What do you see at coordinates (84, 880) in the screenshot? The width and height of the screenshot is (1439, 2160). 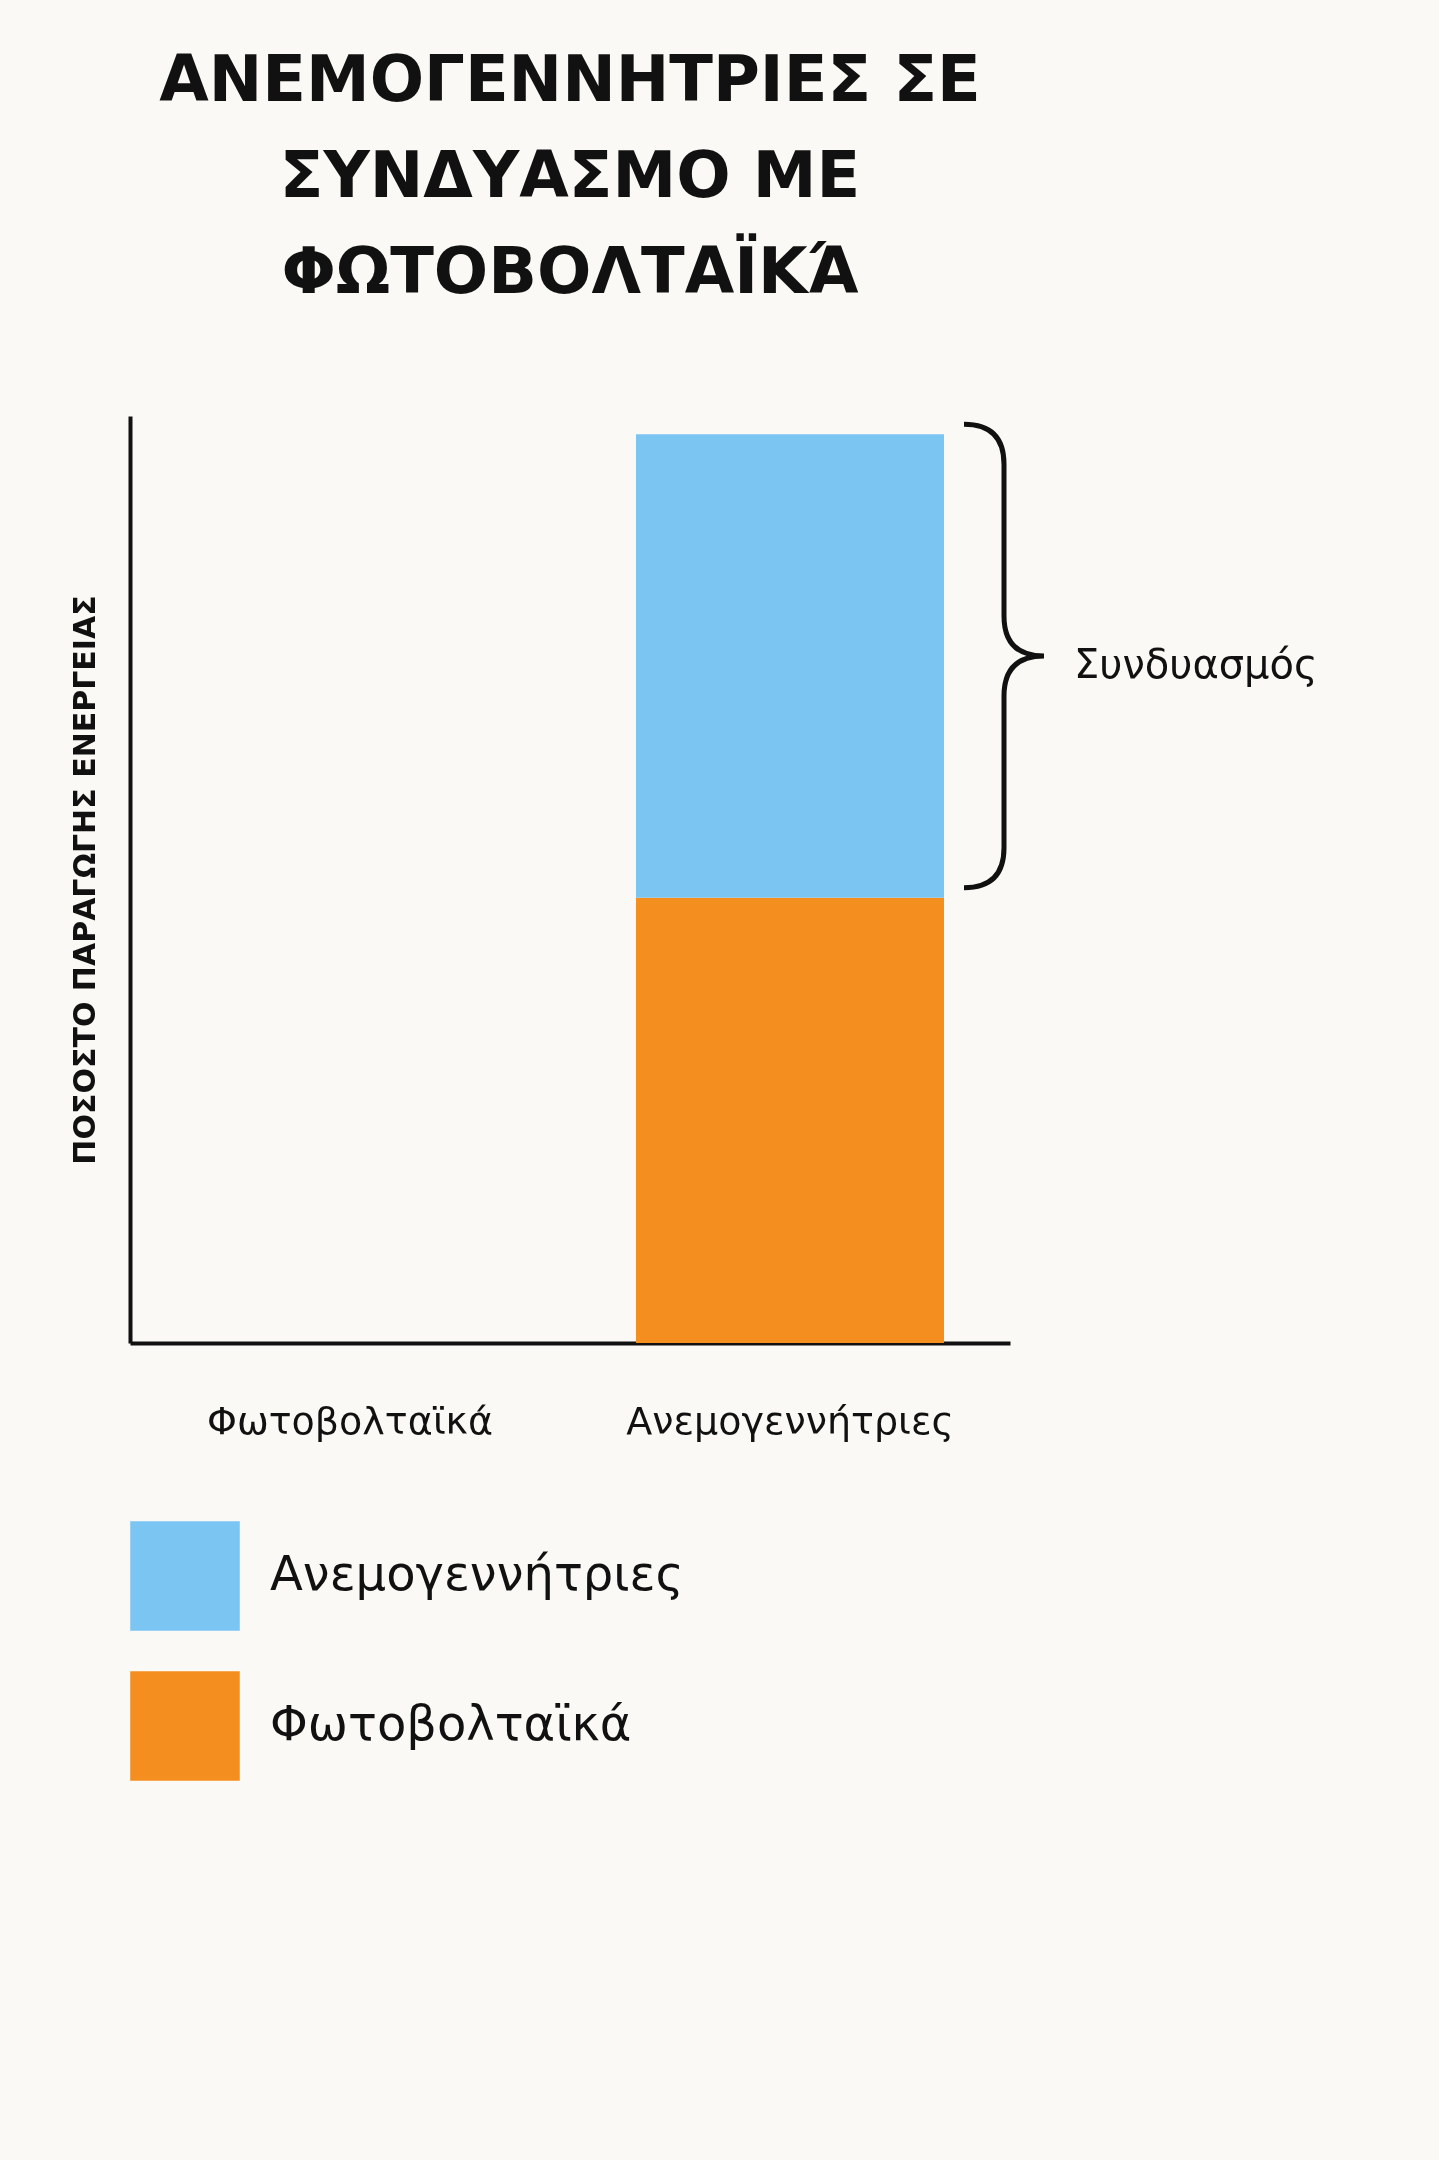 I see `y-axis-title: ΠΟΣΟΣΤΟ ΠΑΡΑΓΩΓΗΣ ΕΝΕΡΓΕΙΑΣ` at bounding box center [84, 880].